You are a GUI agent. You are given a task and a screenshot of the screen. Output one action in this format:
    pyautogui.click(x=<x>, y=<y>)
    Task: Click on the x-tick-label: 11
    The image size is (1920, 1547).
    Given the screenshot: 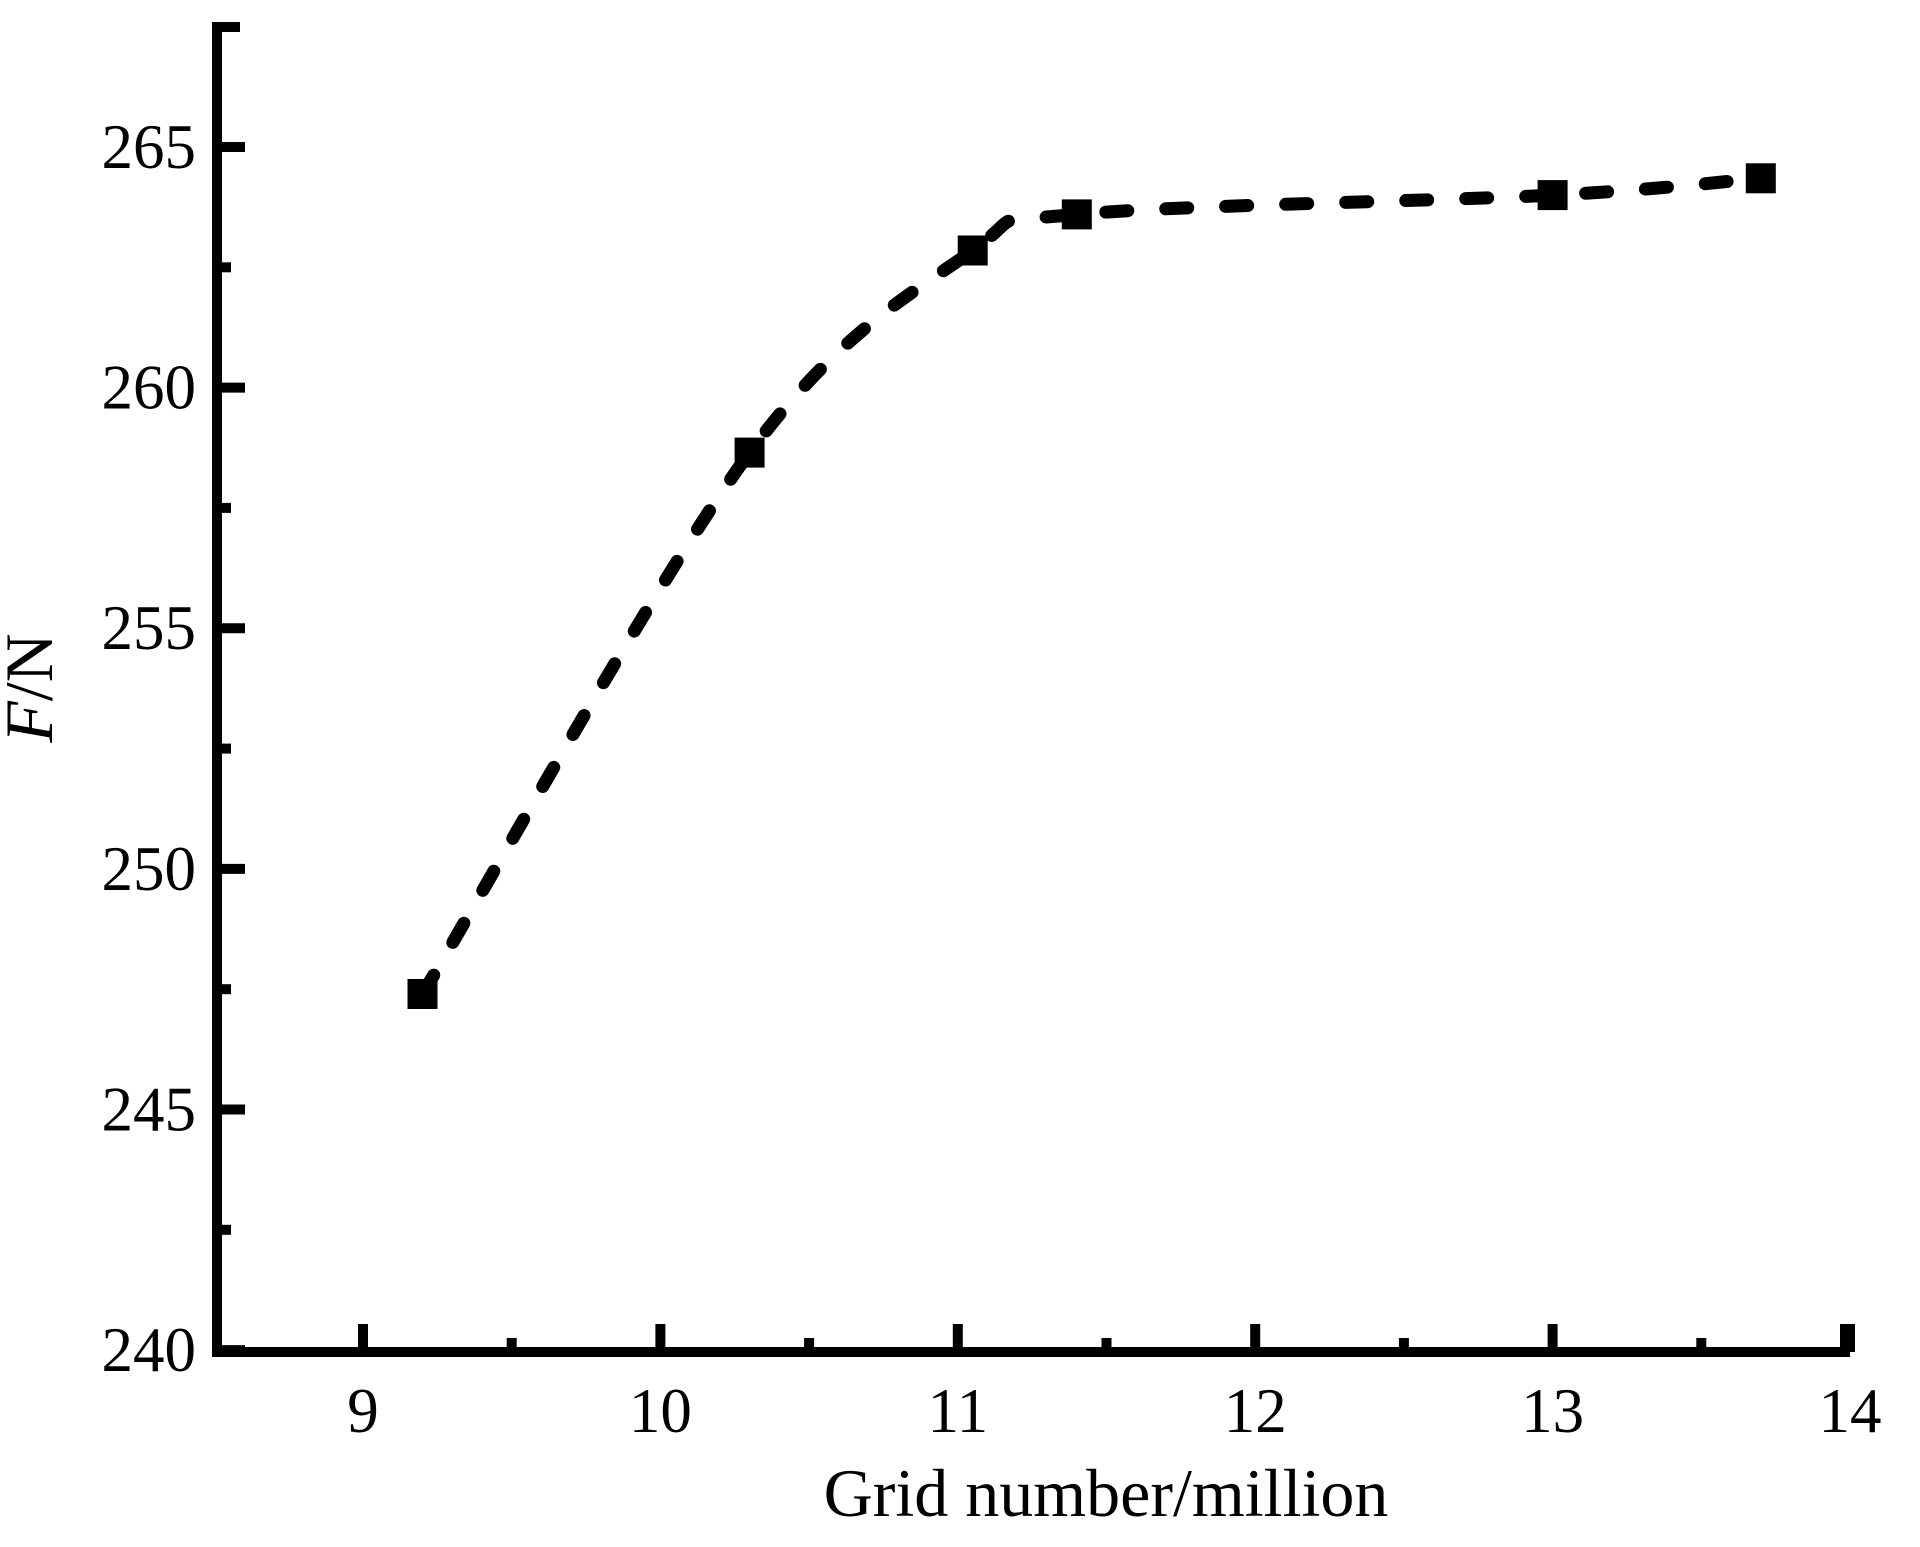 What is the action you would take?
    pyautogui.click(x=957, y=1411)
    